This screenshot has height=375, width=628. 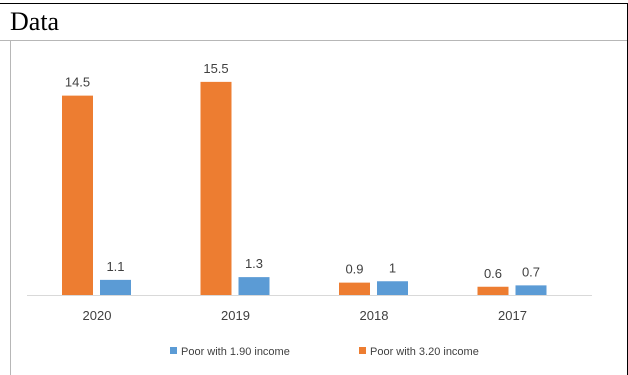 I want to click on data-label-poor-with-1-90-income-2020: 1.1, so click(x=115, y=266).